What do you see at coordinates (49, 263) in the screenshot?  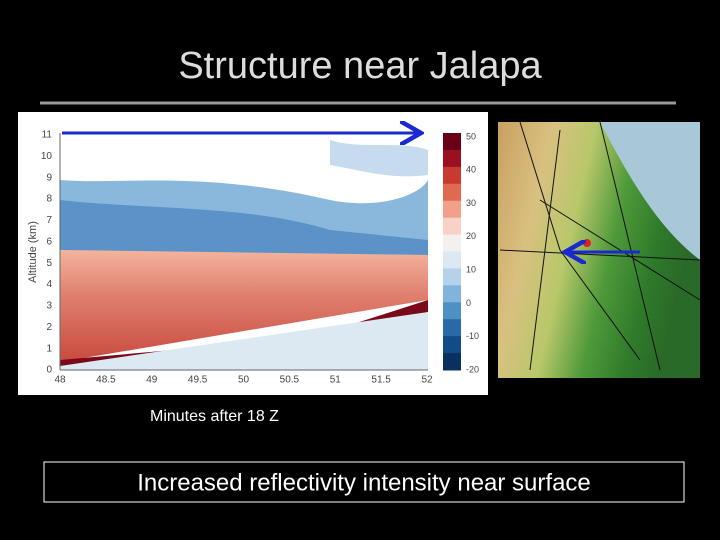 I see `y-tick-label: 5` at bounding box center [49, 263].